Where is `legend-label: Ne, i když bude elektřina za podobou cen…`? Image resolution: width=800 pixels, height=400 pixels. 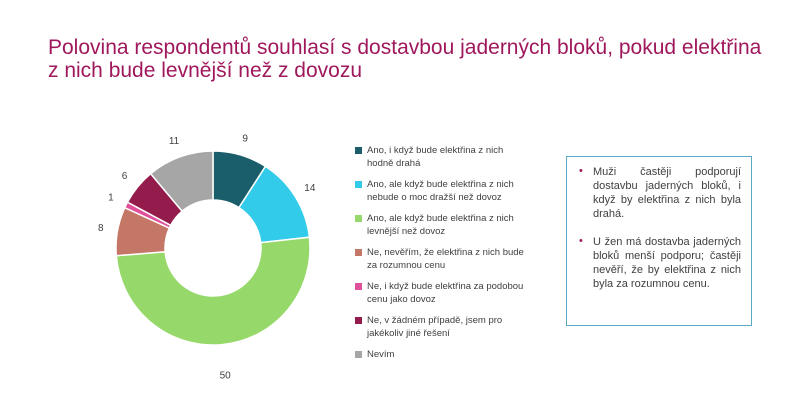
legend-label: Ne, i když bude elektřina za podobou cen… is located at coordinates (445, 293).